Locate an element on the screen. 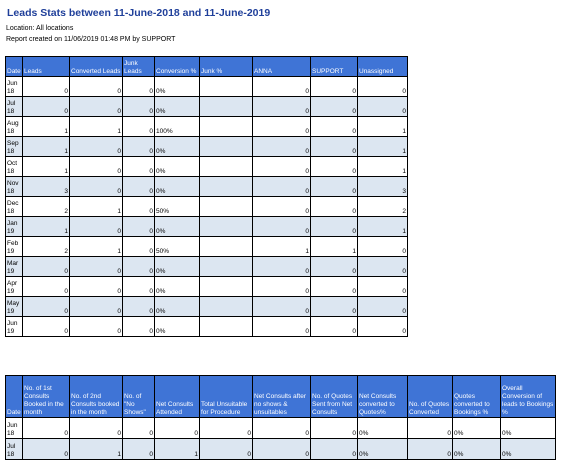 The height and width of the screenshot is (468, 562). column-header: Unassigned is located at coordinates (382, 66).